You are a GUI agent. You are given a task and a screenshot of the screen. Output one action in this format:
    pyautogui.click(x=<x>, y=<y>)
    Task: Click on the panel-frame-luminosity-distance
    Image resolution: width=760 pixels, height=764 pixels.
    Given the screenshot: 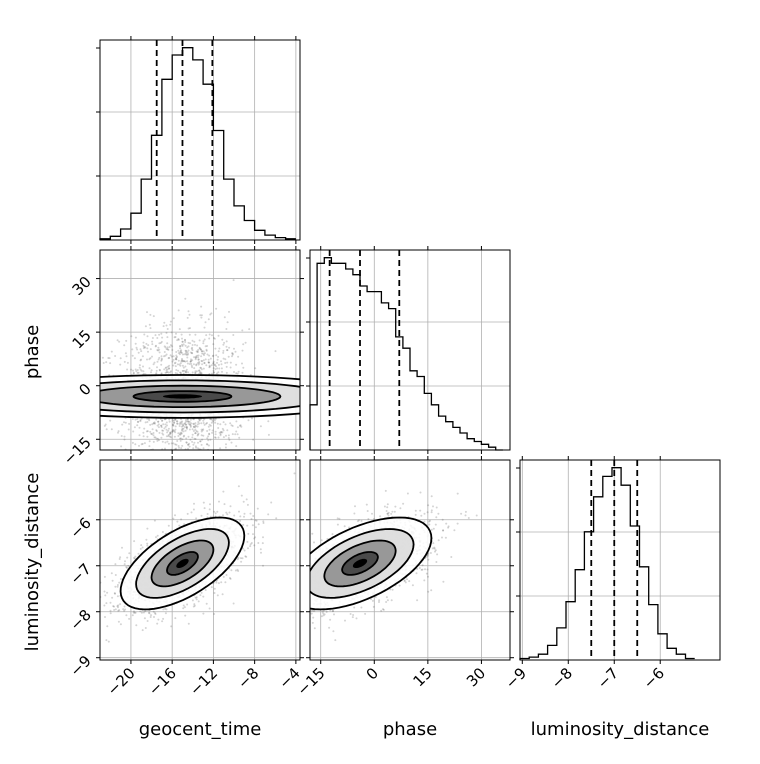 What is the action you would take?
    pyautogui.click(x=620, y=560)
    